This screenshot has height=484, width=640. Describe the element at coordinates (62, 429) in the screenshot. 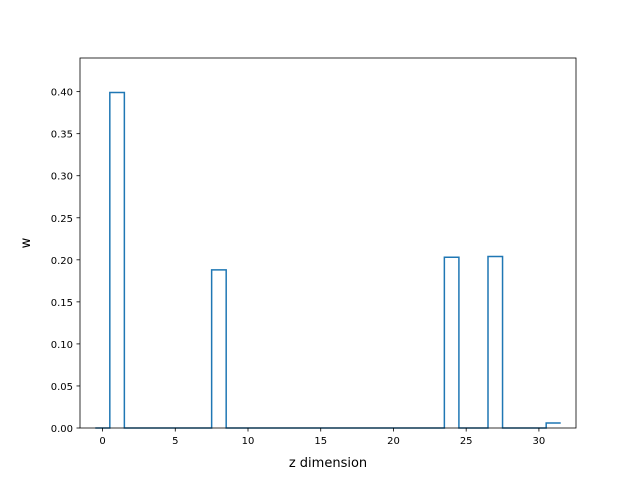

I see `y-tick-label: 0.00` at that location.